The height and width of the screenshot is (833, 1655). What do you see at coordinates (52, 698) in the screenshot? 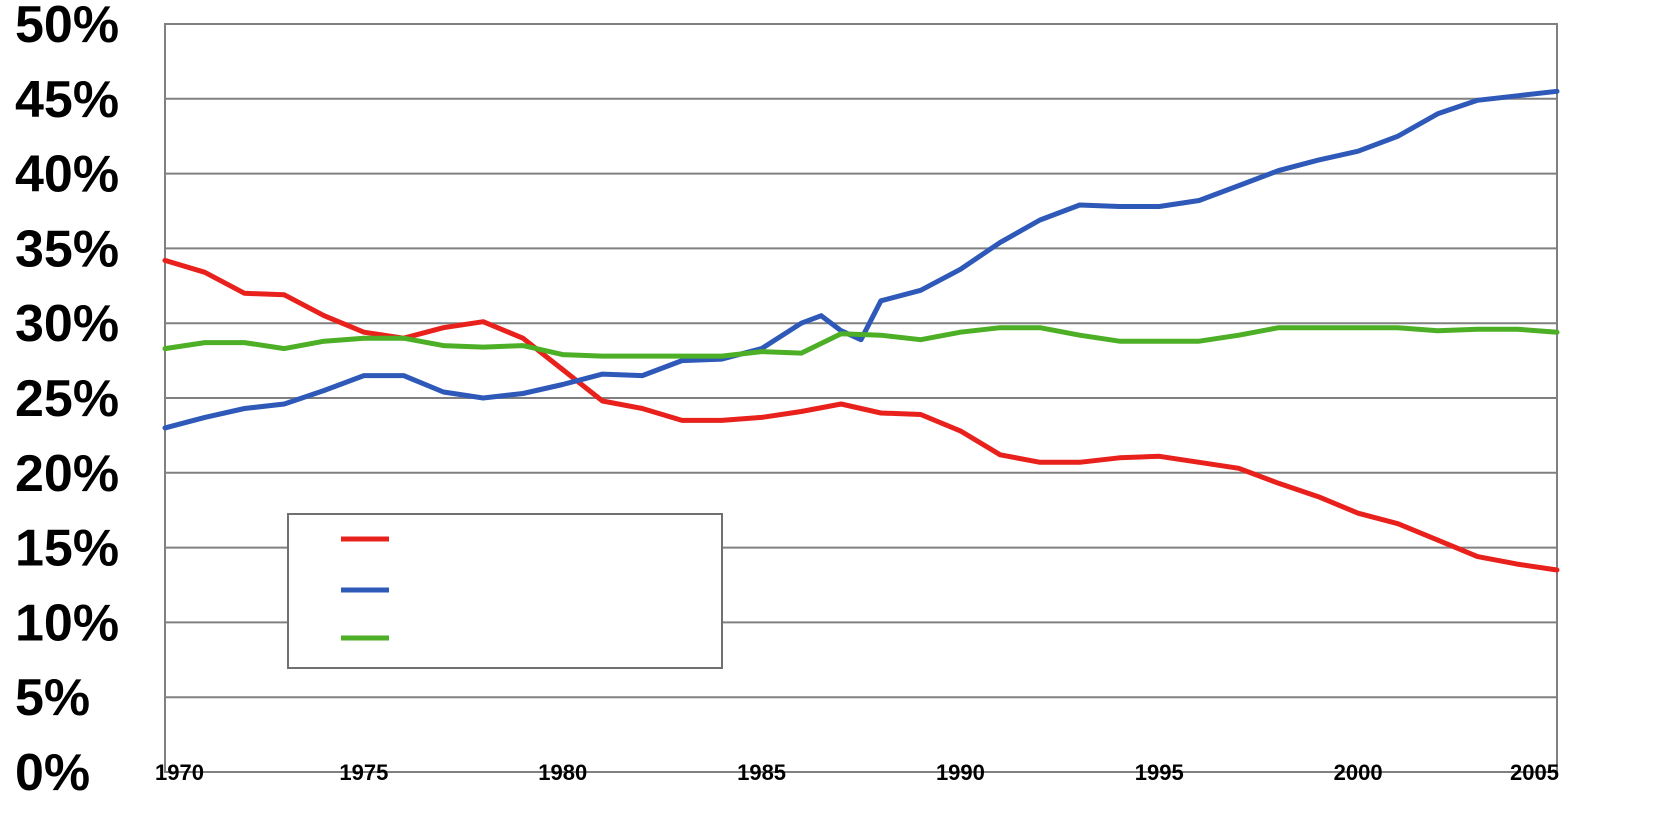
I see `y-tick-label: 5%` at bounding box center [52, 698].